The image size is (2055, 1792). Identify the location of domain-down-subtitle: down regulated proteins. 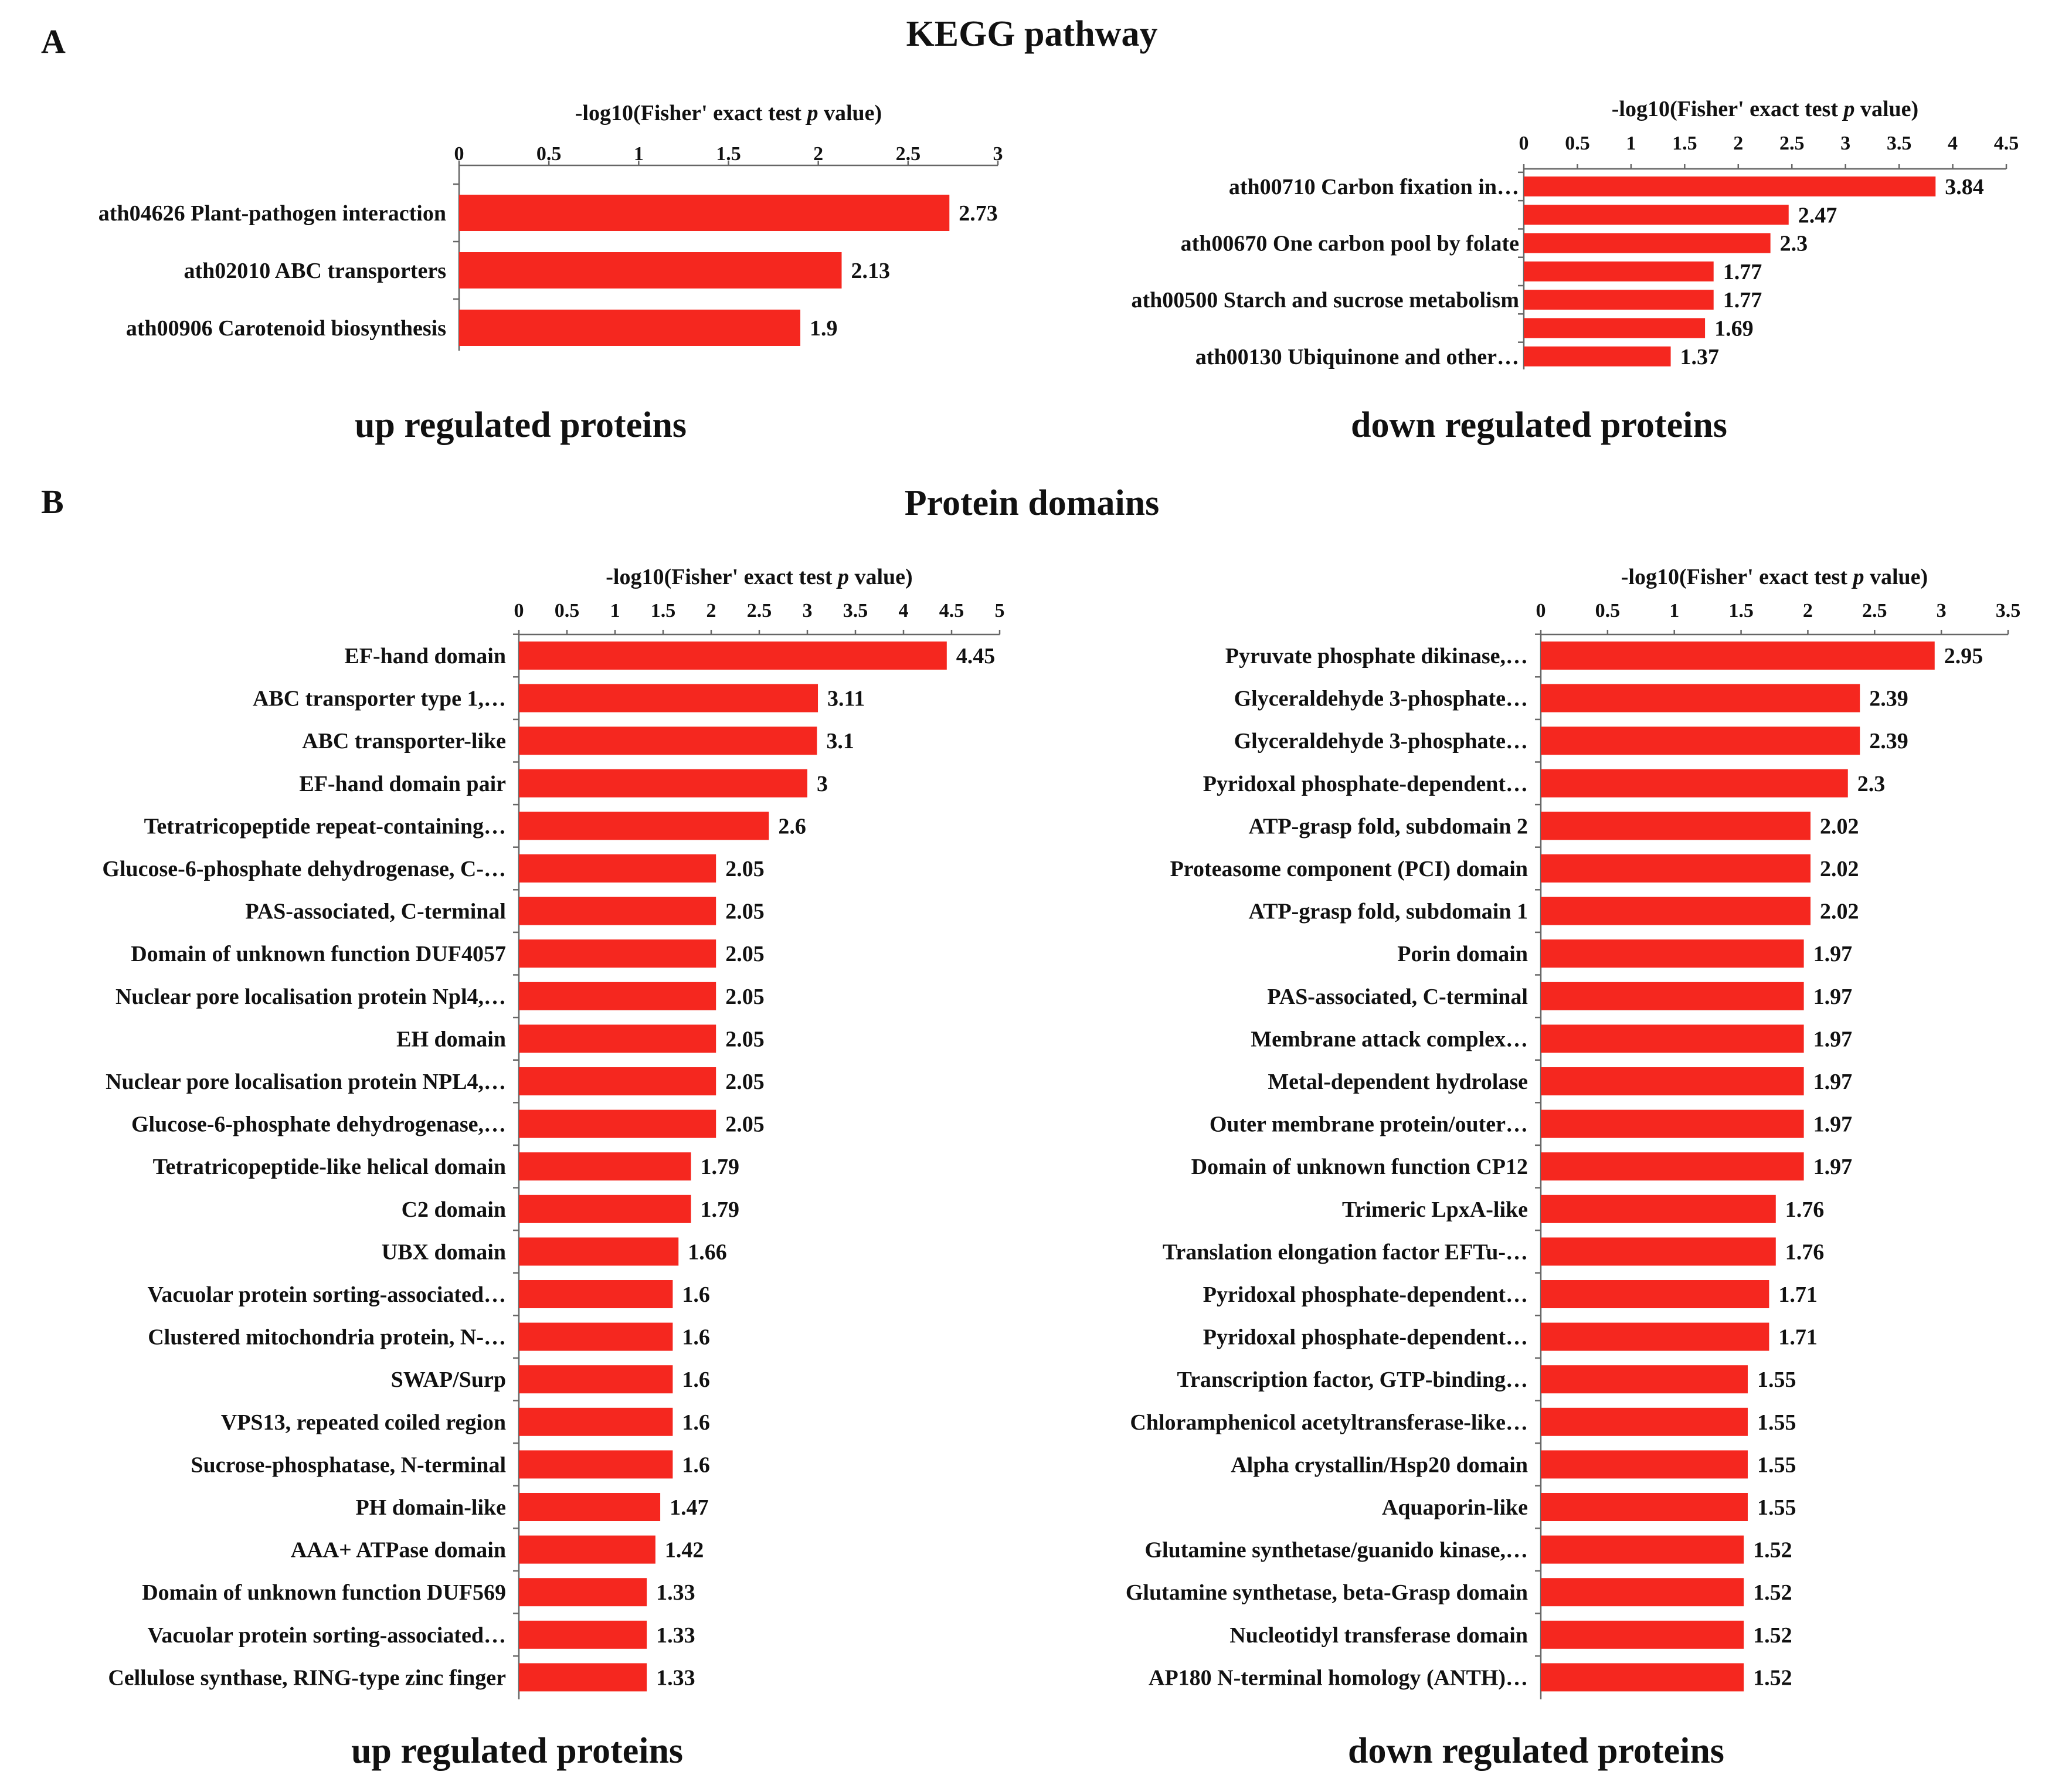
(1536, 1751).